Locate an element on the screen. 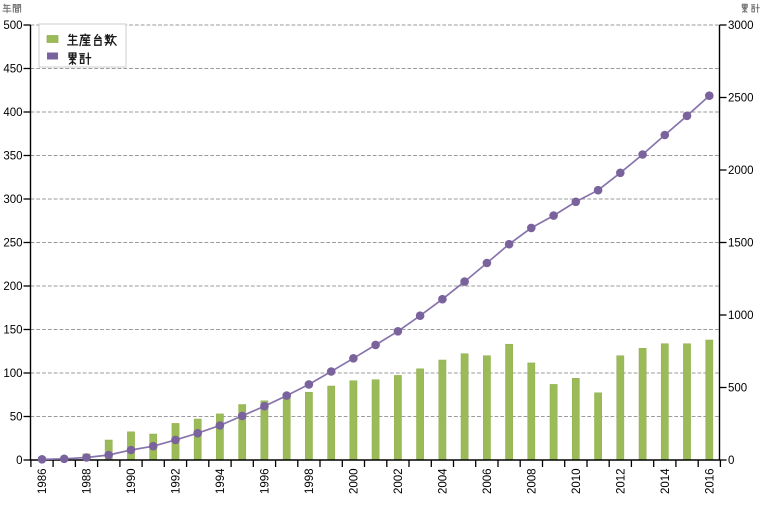  svg-text: 2002 is located at coordinates (399, 481).